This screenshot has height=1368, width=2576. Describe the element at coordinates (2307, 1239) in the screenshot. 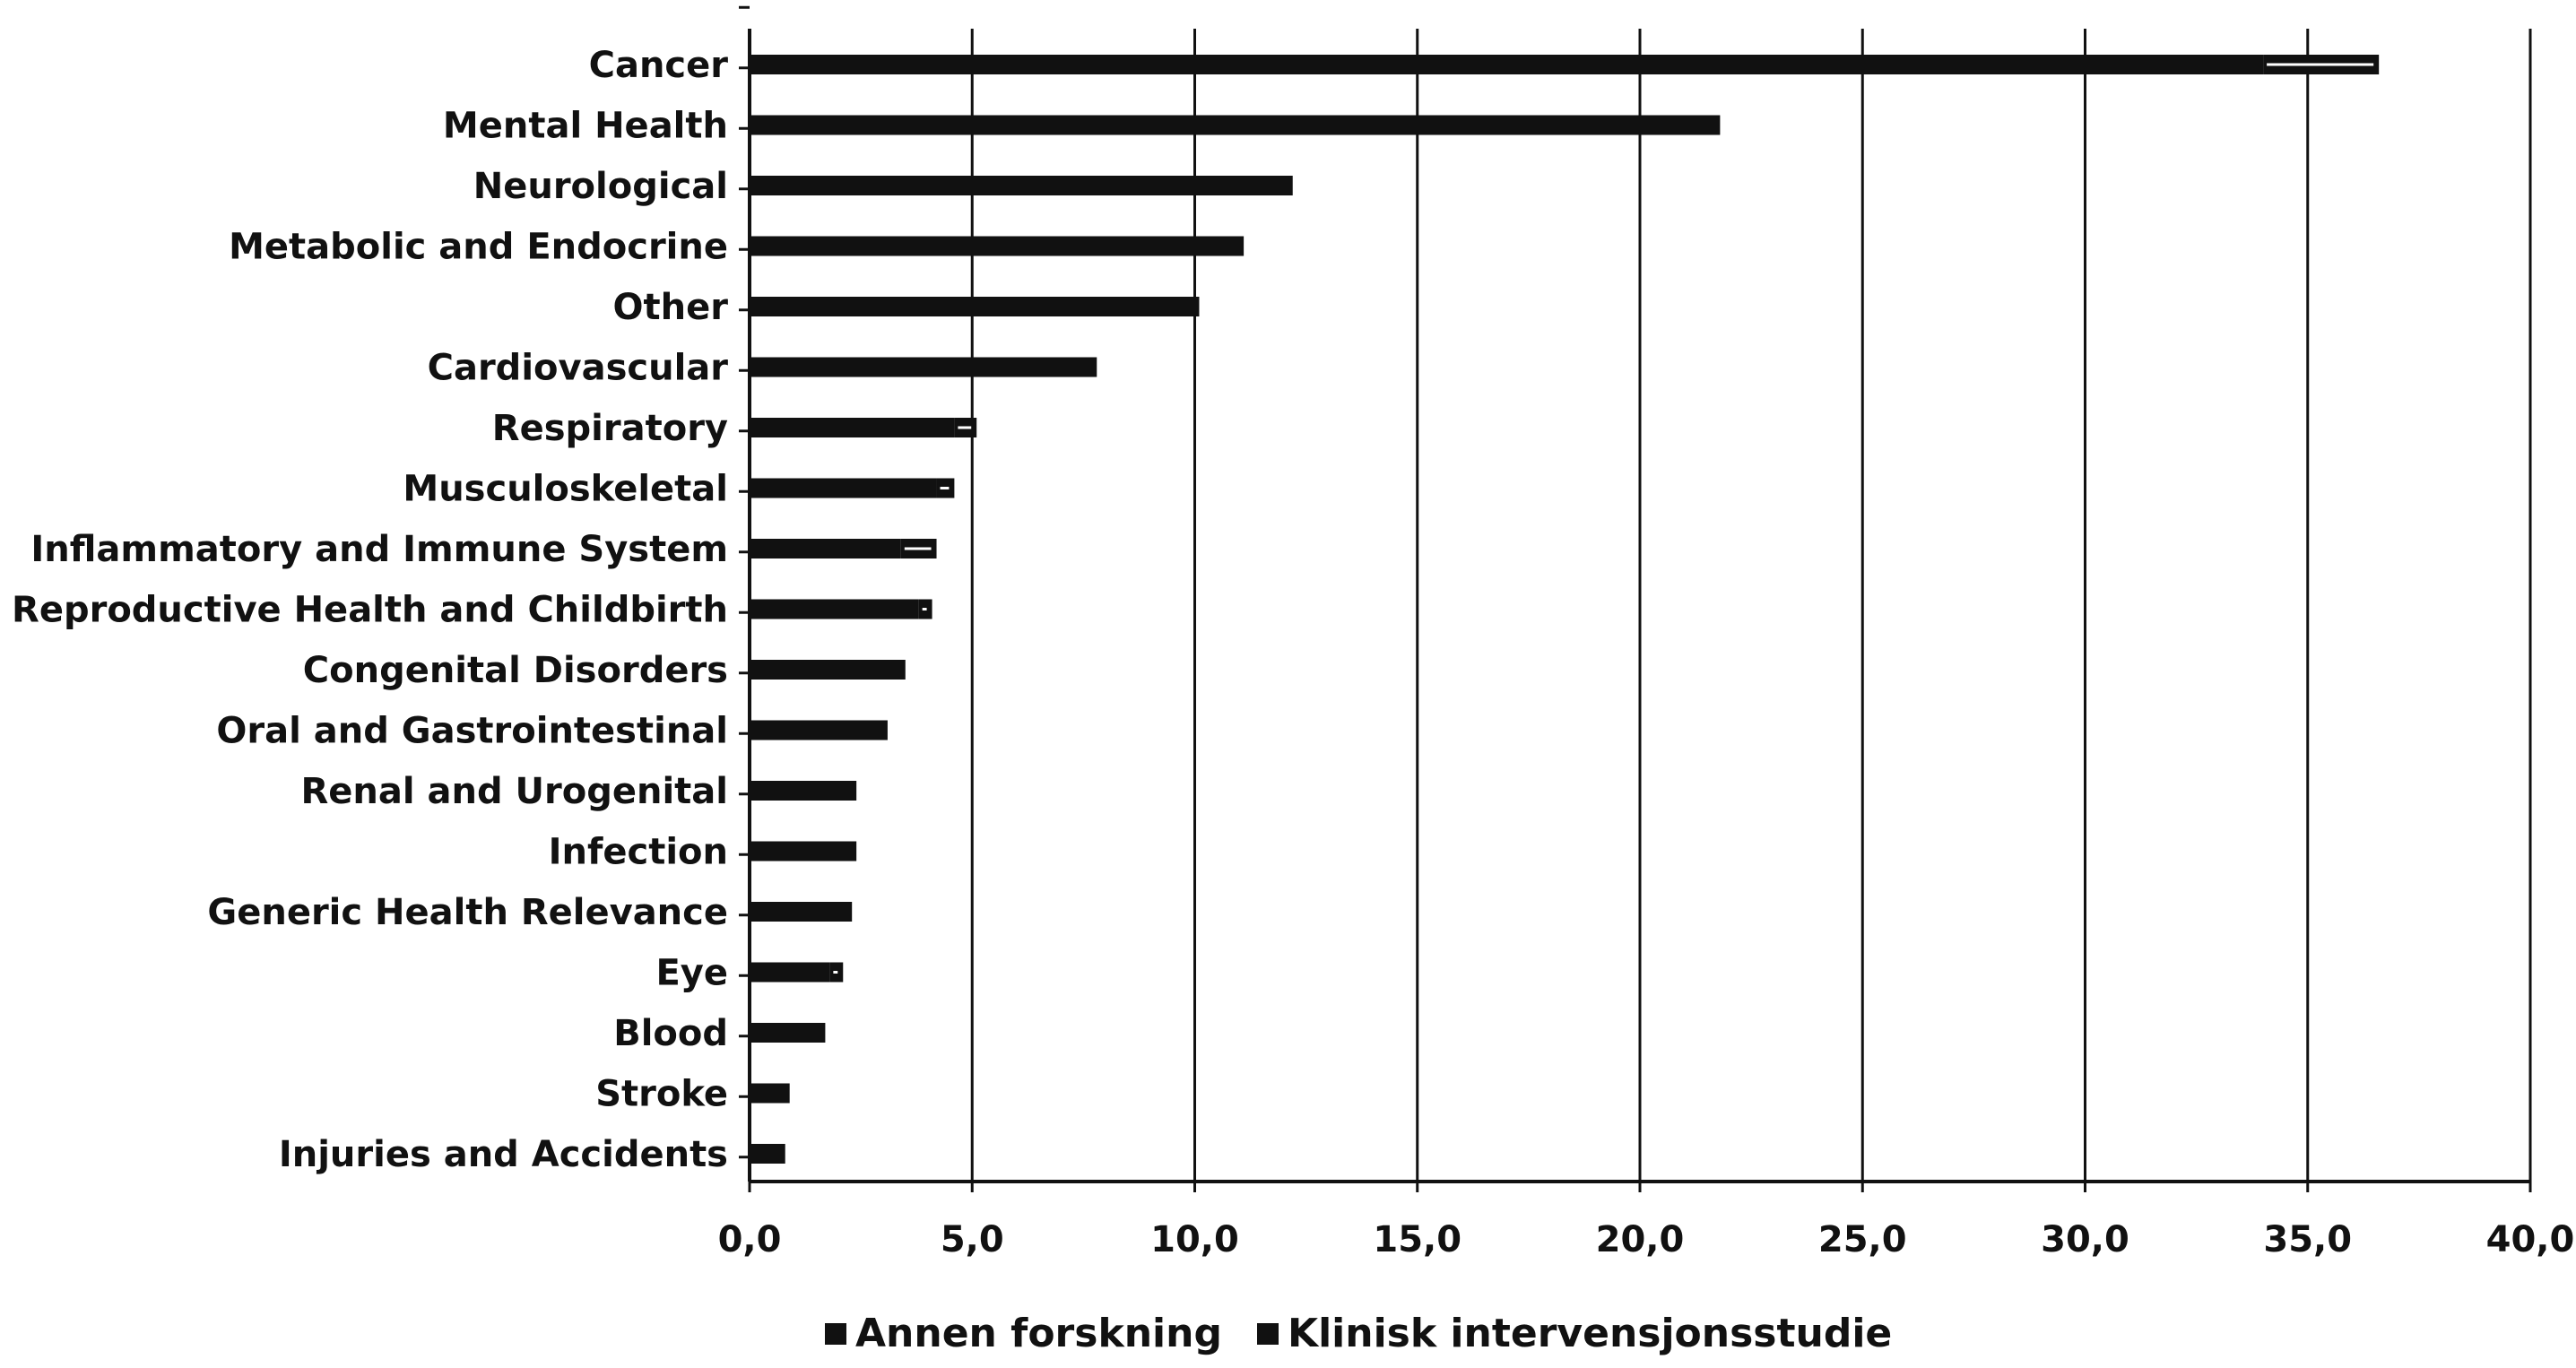

I see `x-tick-label: 35,0` at that location.